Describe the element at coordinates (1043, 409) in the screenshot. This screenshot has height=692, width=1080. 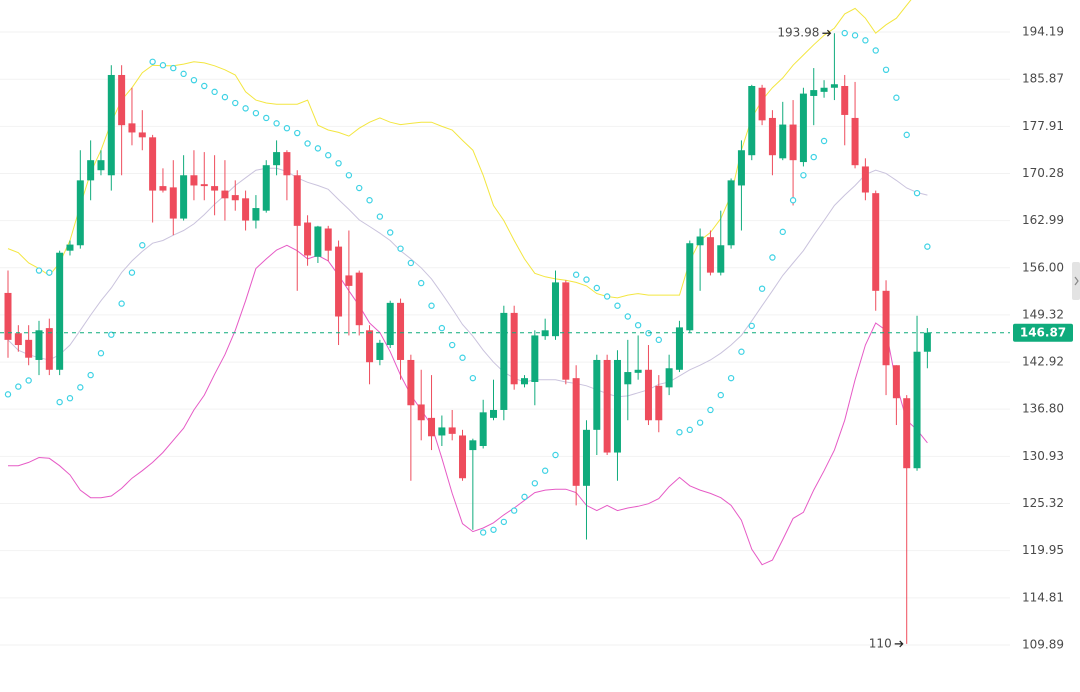
I see `y-tick-label: 136.80` at that location.